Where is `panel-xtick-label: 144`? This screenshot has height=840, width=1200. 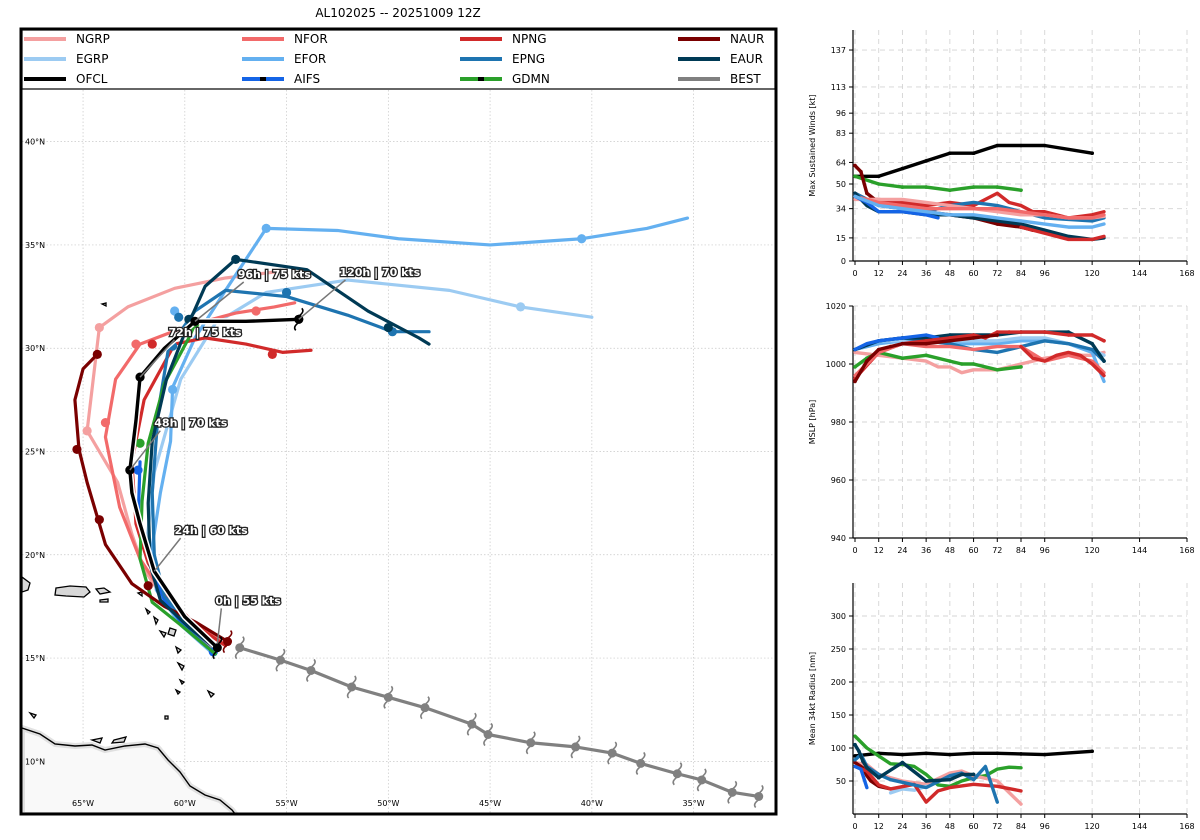
panel-xtick-label: 144 is located at coordinates (1139, 273).